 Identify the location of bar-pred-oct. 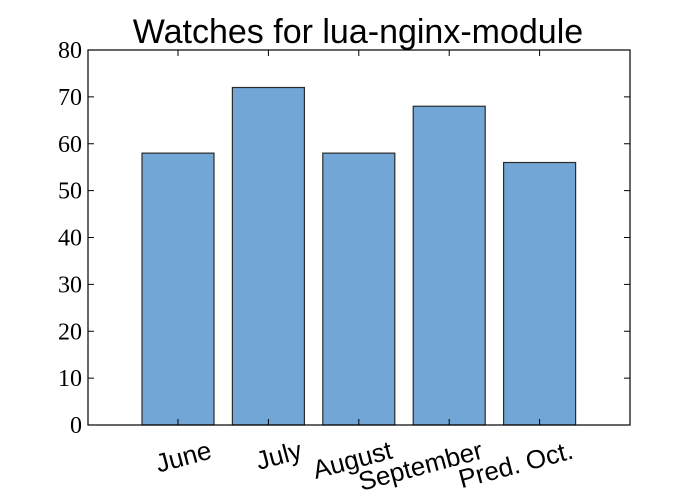
(540, 293).